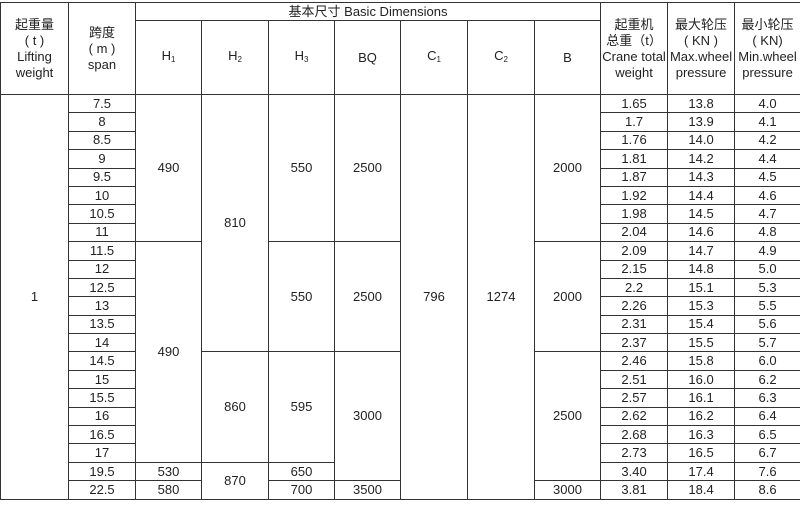 Image resolution: width=800 pixels, height=517 pixels. What do you see at coordinates (767, 159) in the screenshot?
I see `cell-min-wheel-pressure: 4.4` at bounding box center [767, 159].